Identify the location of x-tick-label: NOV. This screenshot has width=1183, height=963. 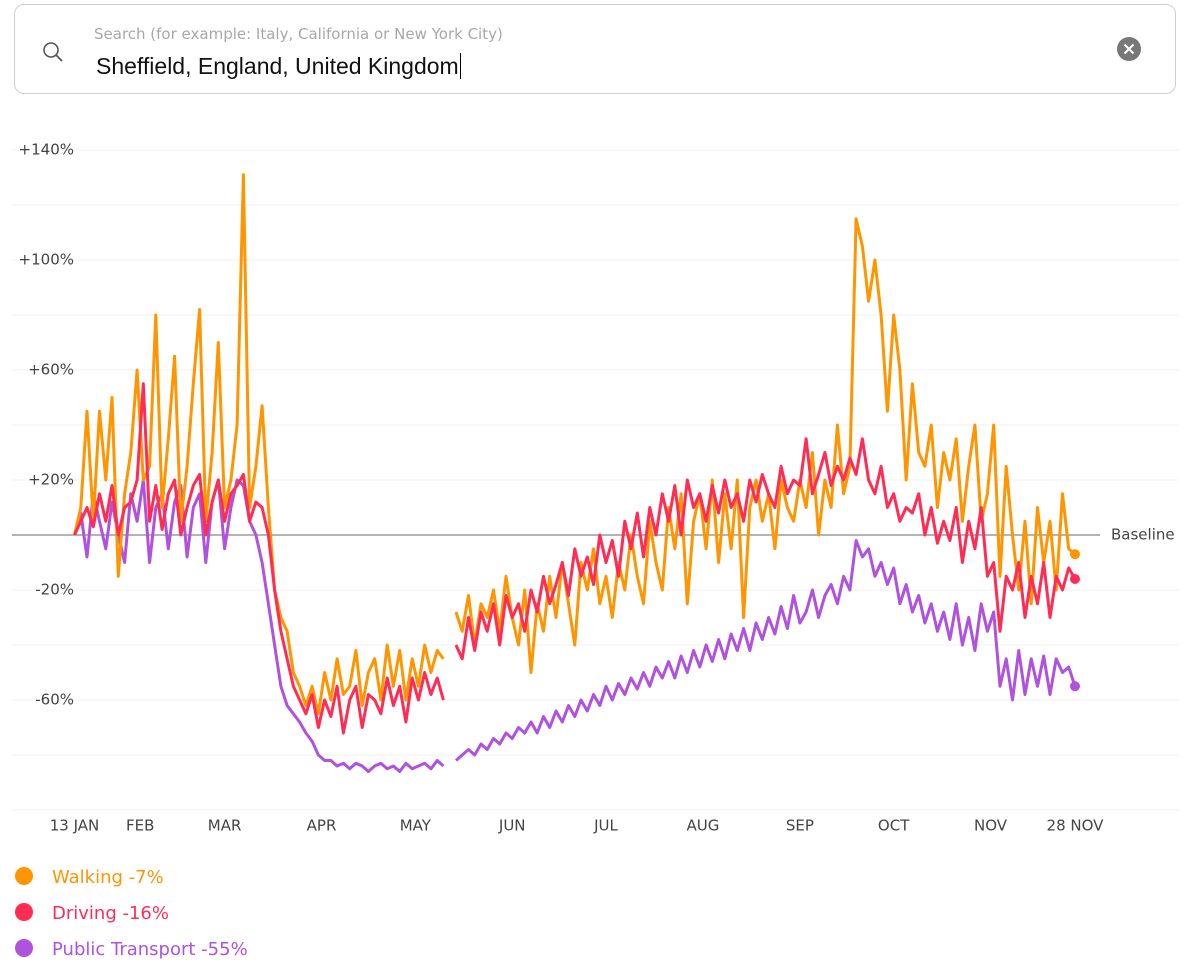
(991, 826).